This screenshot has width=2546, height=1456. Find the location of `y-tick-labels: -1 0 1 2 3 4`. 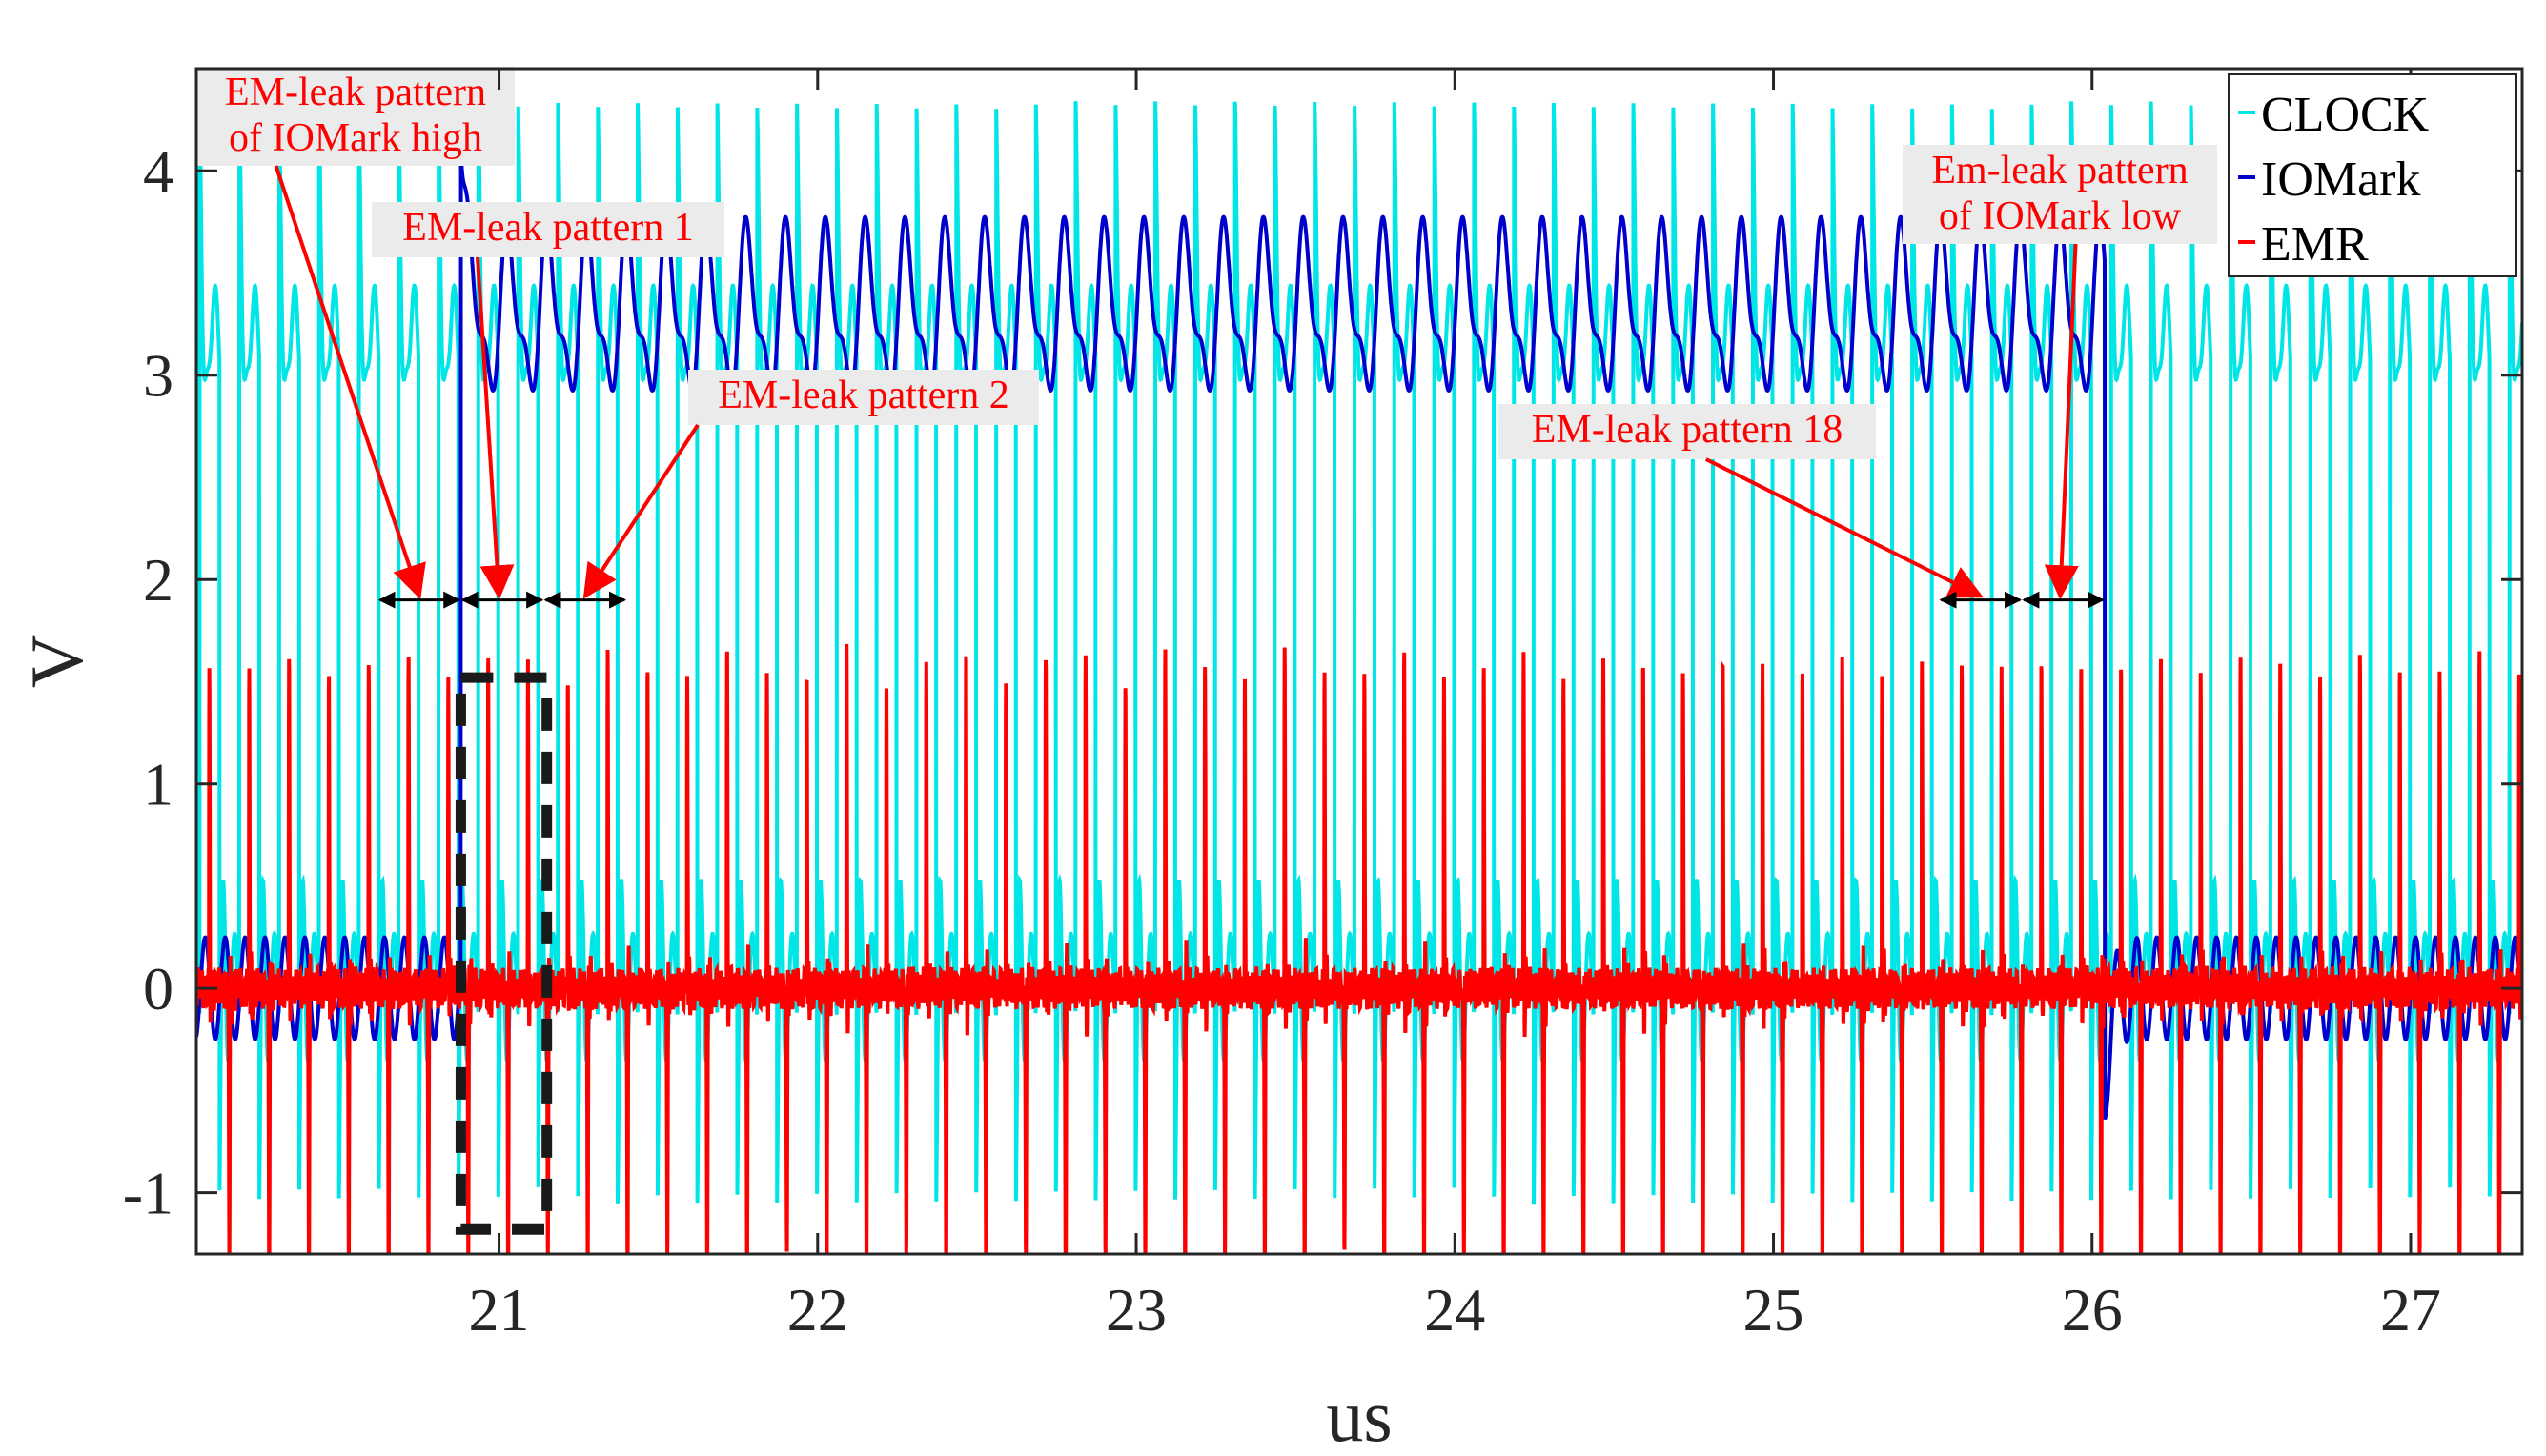

y-tick-labels: -1 0 1 2 3 4 is located at coordinates (148, 681).